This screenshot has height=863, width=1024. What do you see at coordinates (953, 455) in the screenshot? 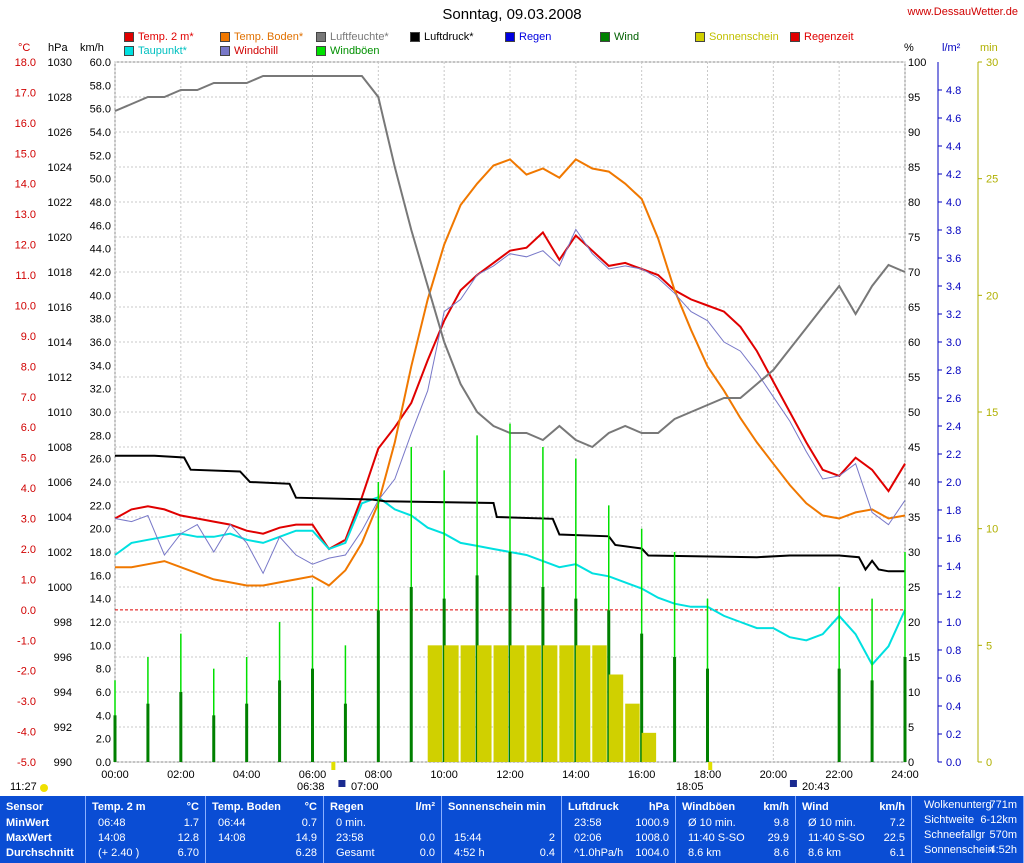
I see `rain-tick-label: 2.2` at bounding box center [953, 455].